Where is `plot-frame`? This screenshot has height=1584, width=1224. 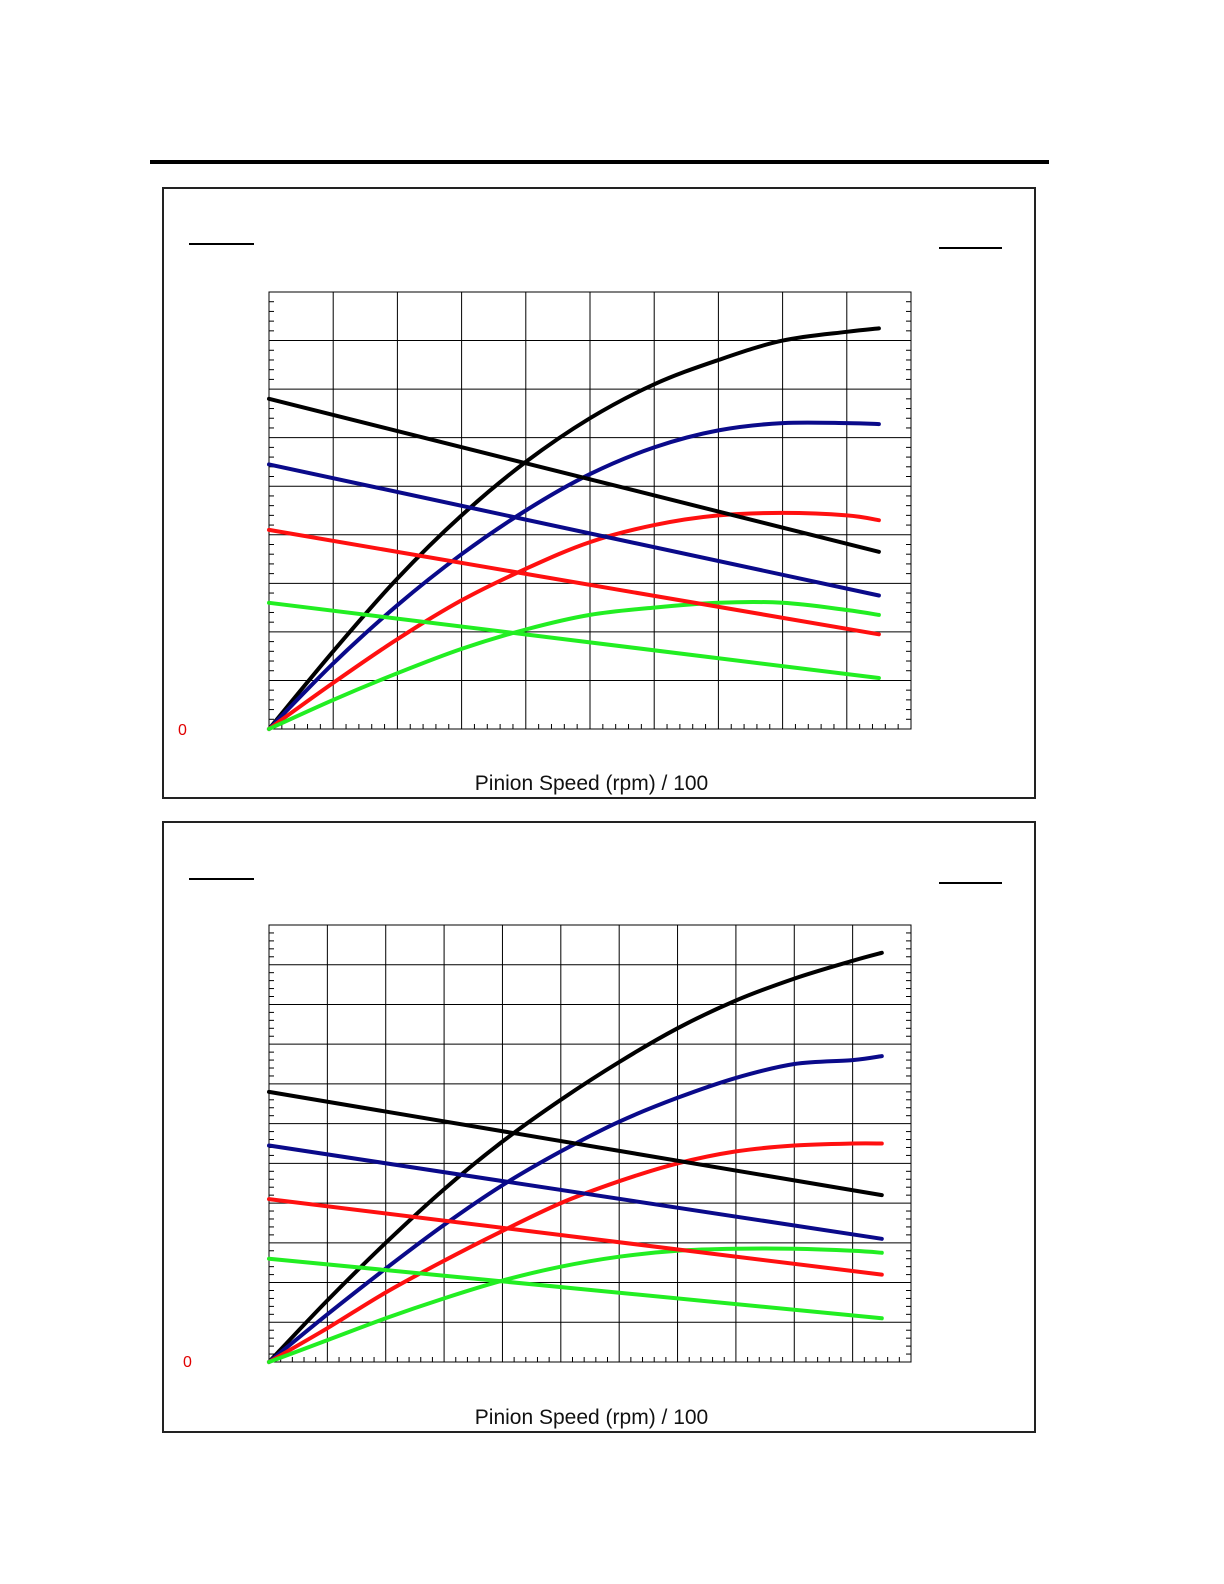
plot-frame is located at coordinates (590, 1143).